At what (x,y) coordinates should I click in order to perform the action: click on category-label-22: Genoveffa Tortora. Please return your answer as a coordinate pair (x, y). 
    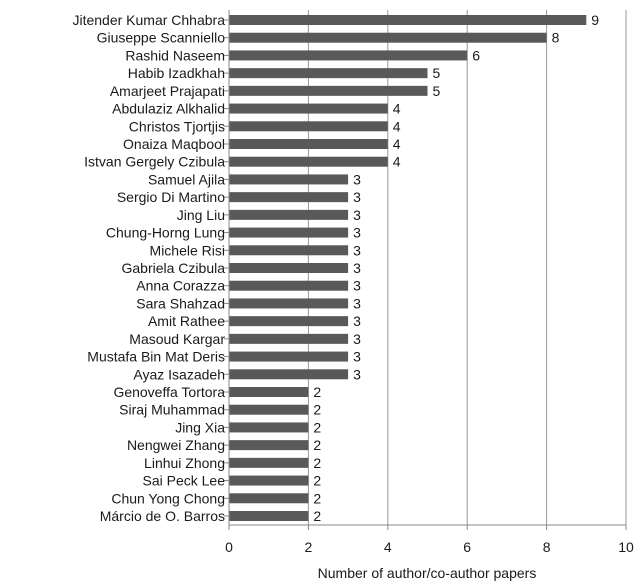
    Looking at the image, I should click on (169, 392).